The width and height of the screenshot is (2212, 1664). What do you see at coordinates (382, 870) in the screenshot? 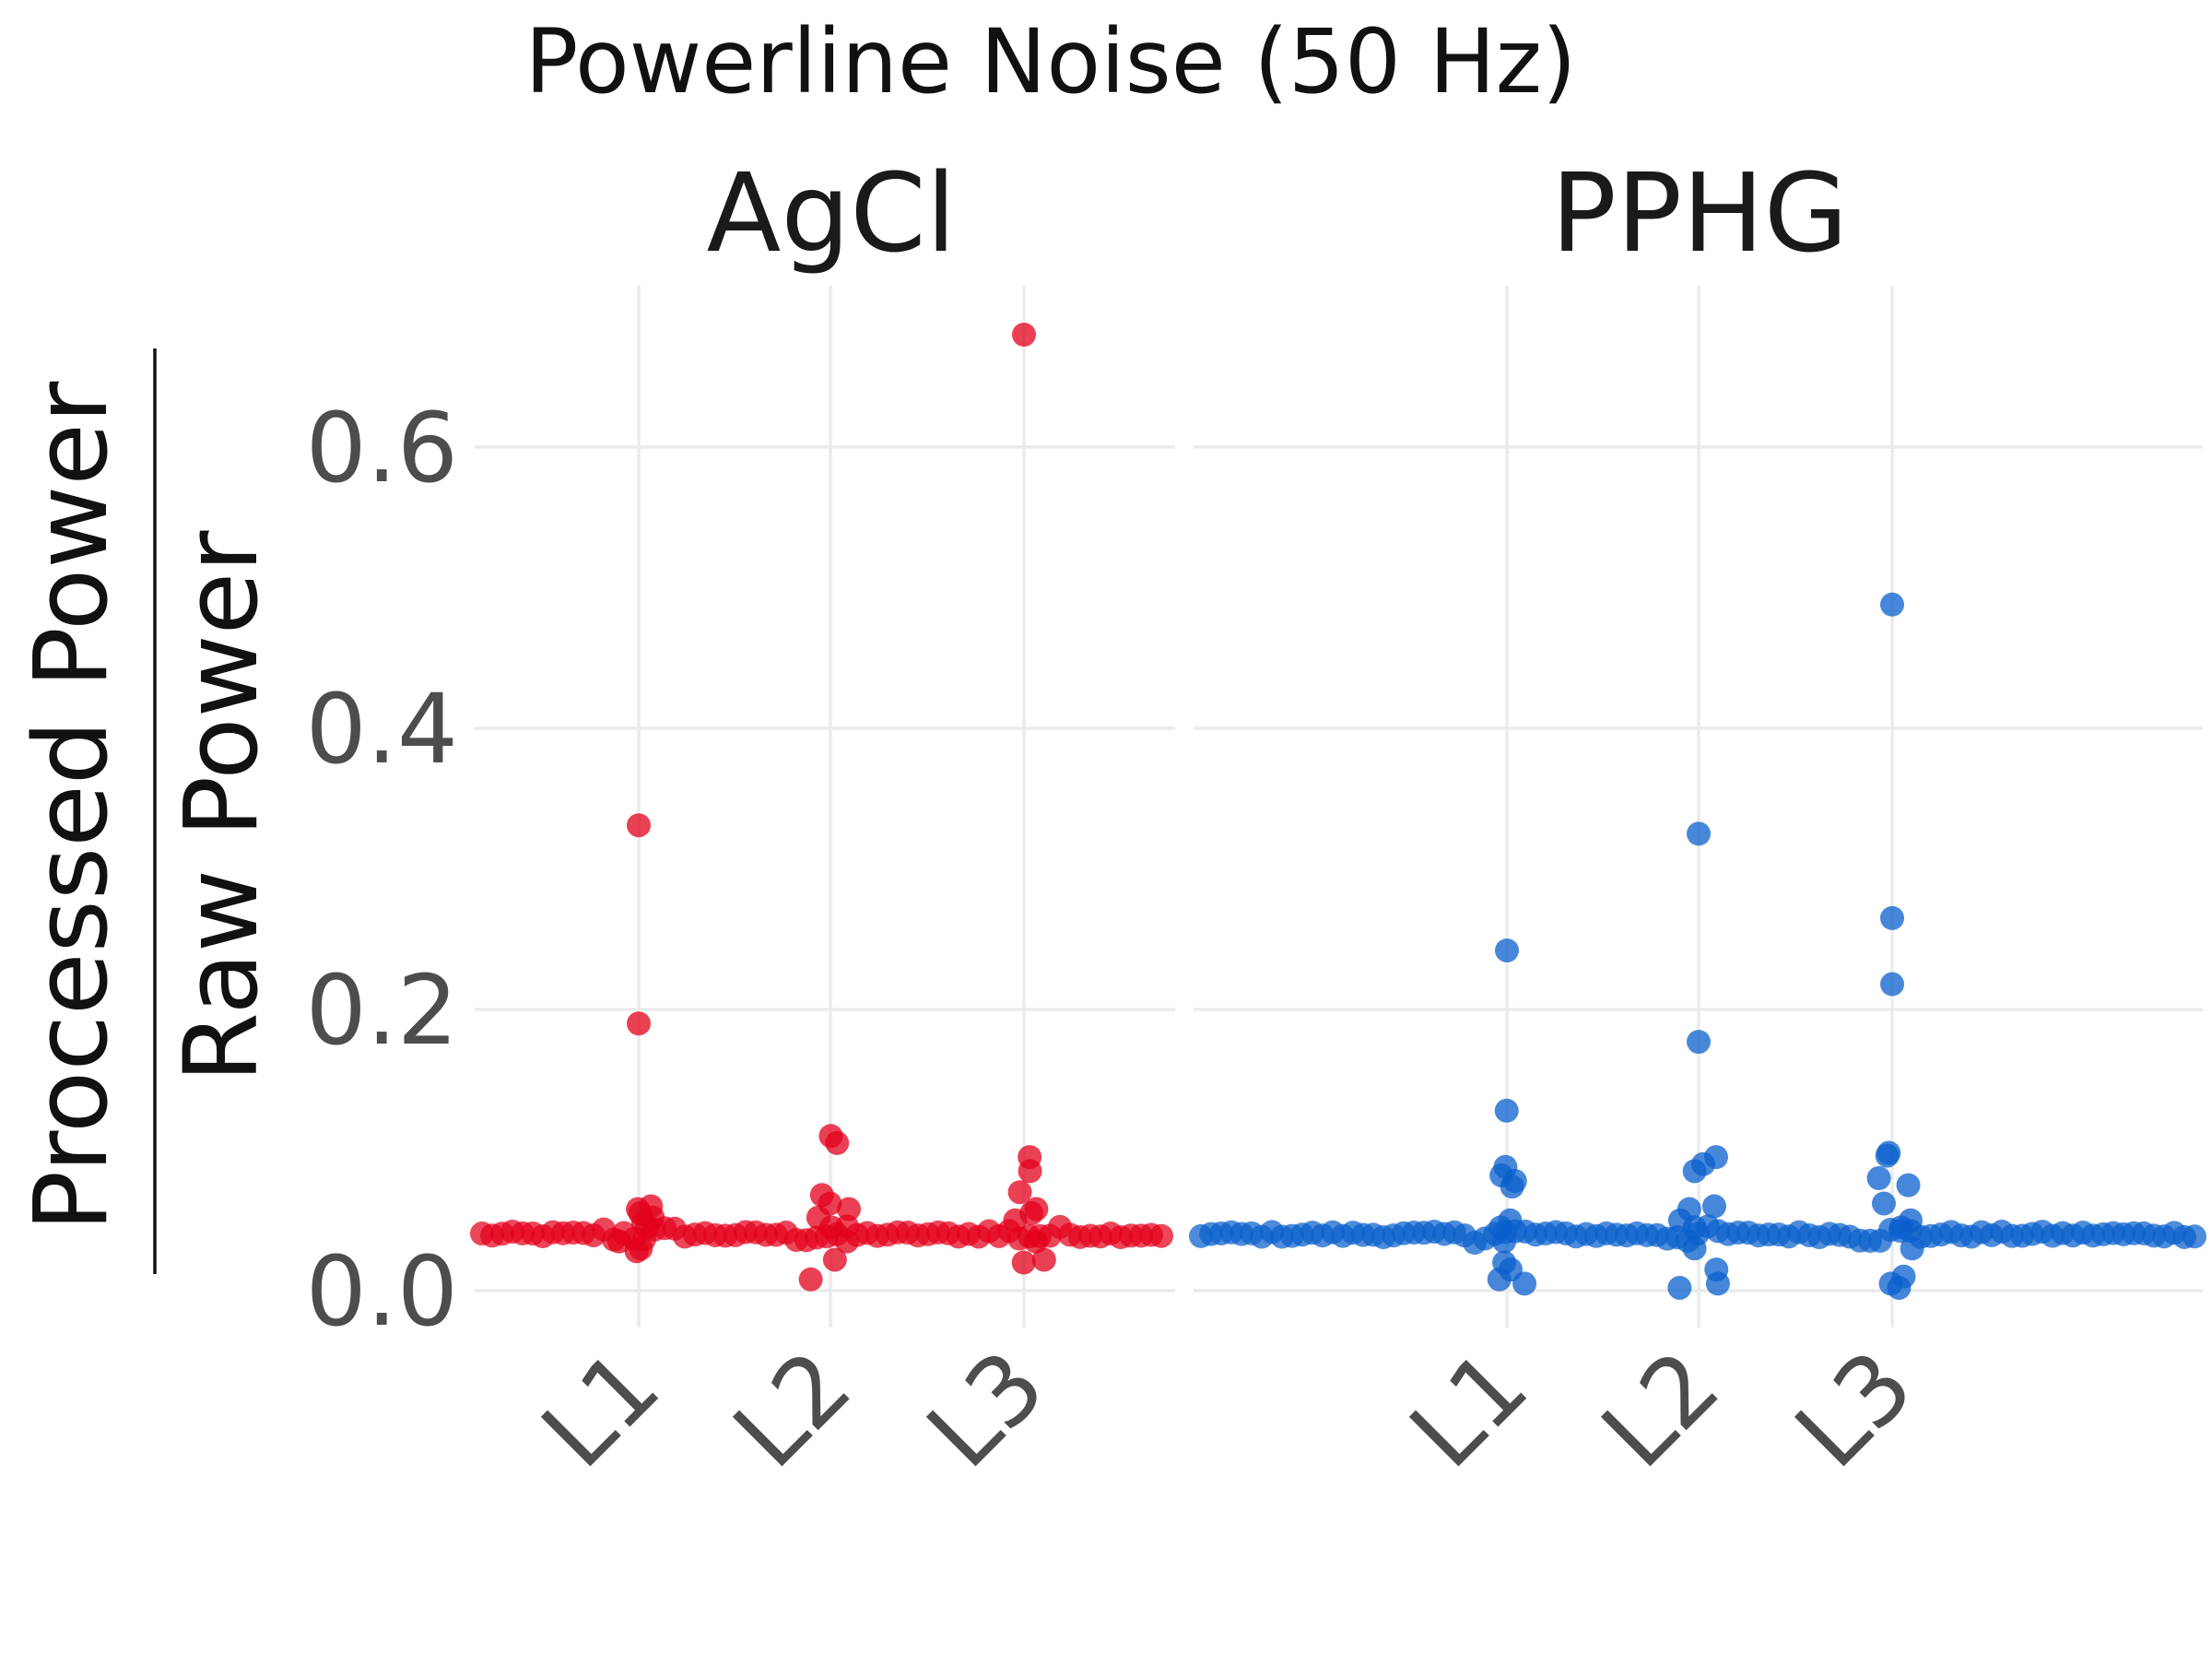
I see `y-axis-ticks: 0.0 0.2 0.4 0.6` at bounding box center [382, 870].